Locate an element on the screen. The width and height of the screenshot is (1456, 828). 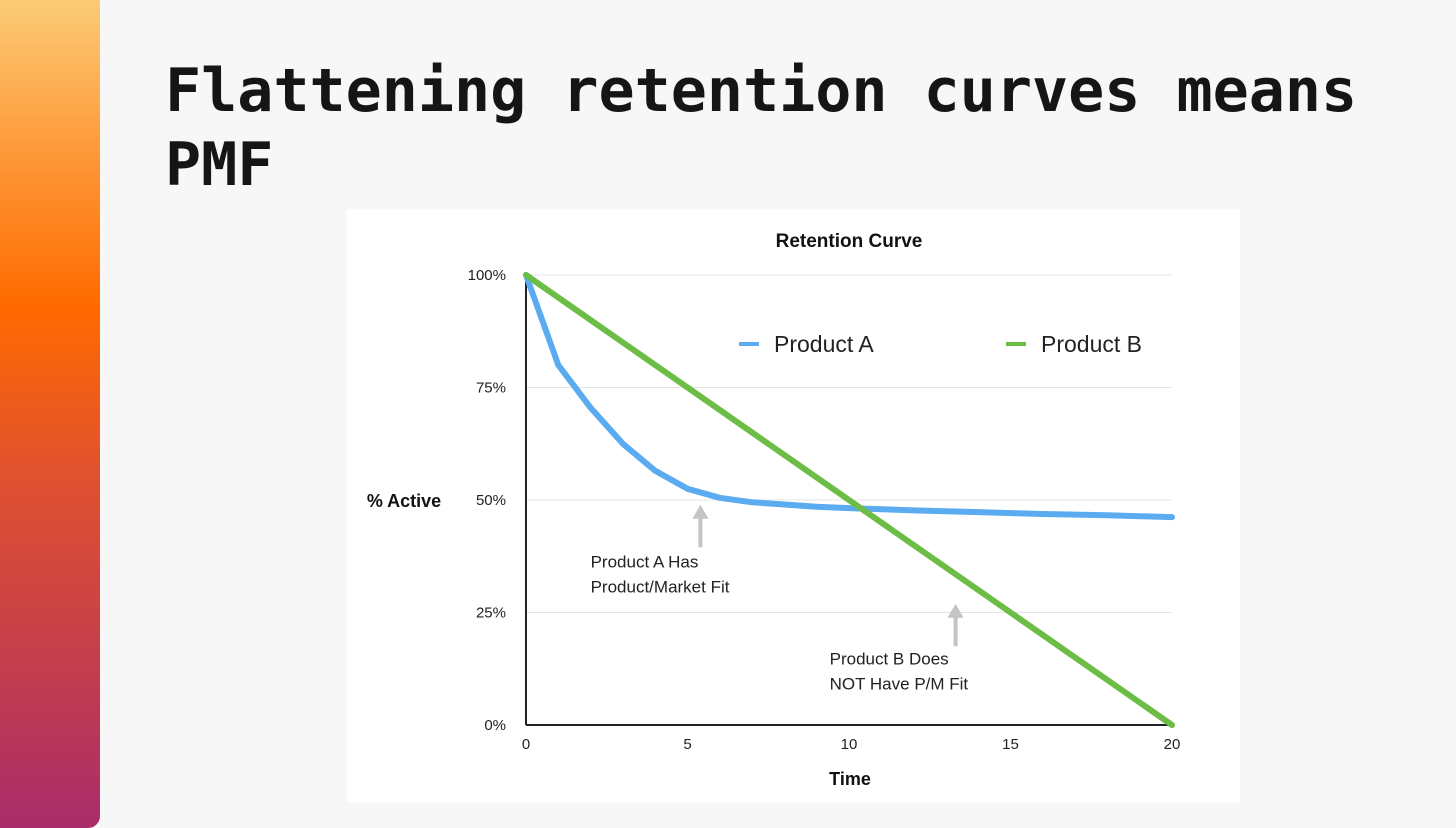
annotation-text-line: Product B Does is located at coordinates (889, 658).